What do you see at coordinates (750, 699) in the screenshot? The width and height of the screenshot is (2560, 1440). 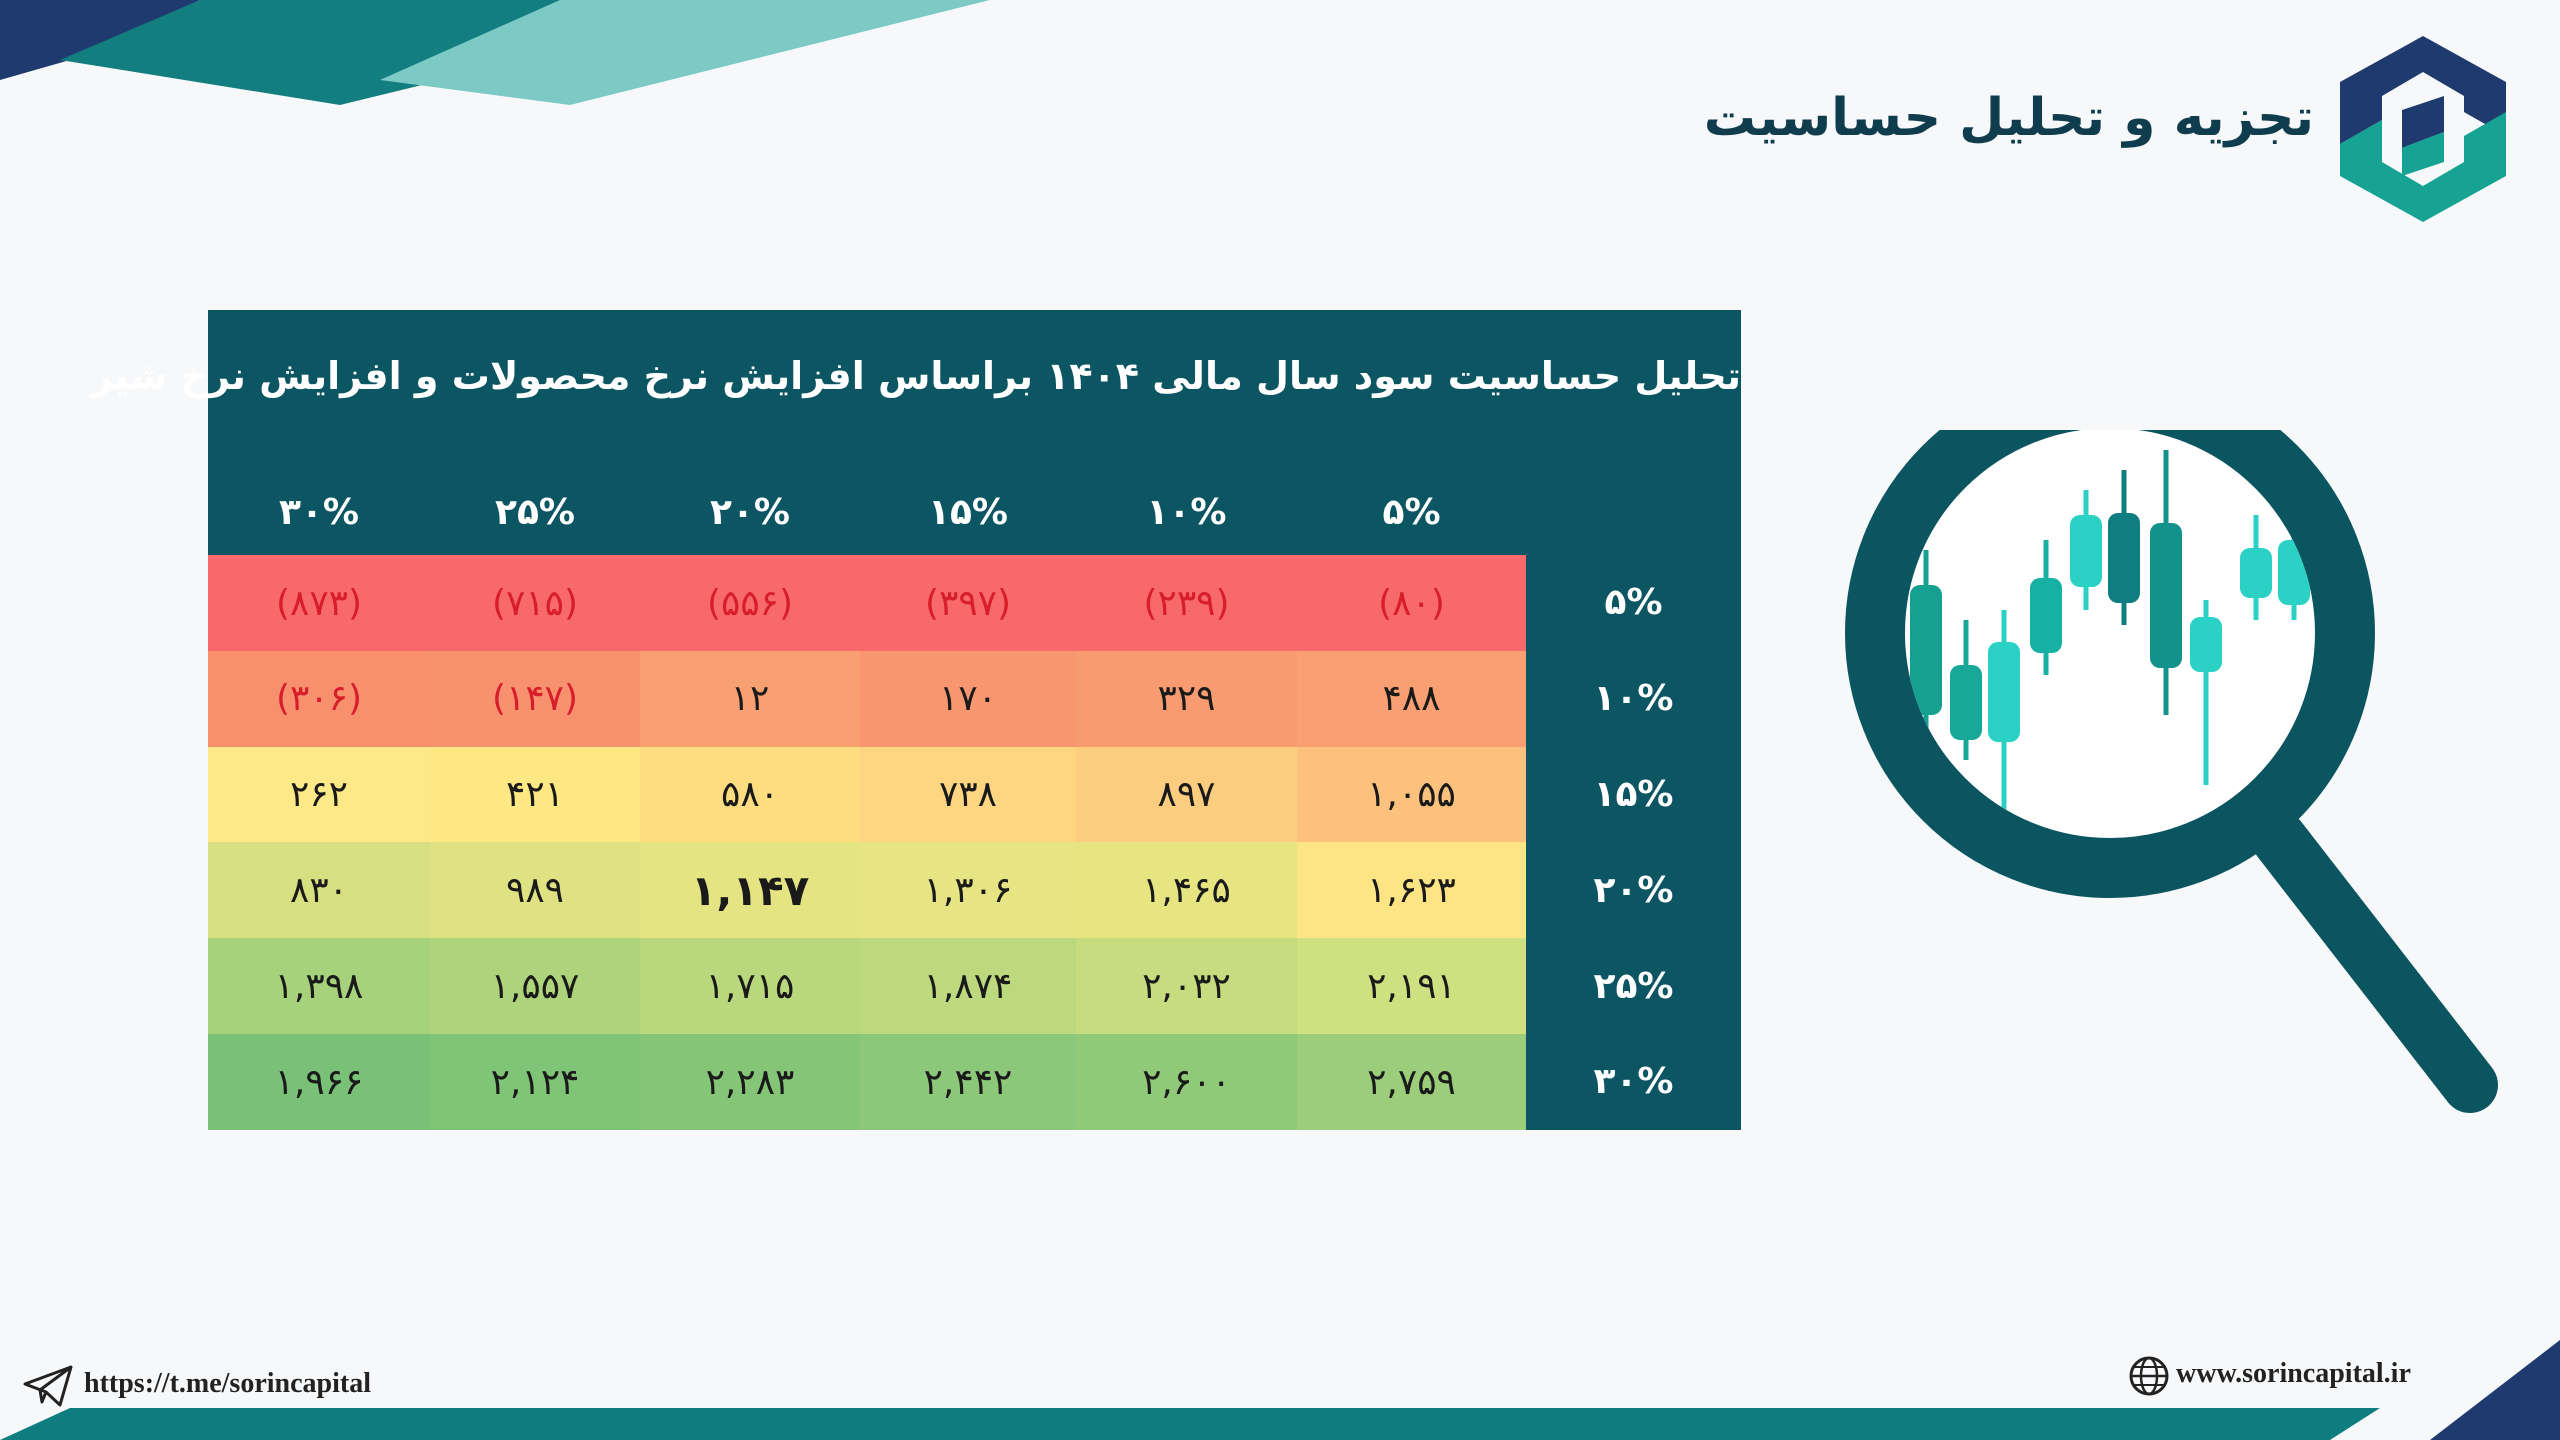 I see `table-cell: ۱۲` at bounding box center [750, 699].